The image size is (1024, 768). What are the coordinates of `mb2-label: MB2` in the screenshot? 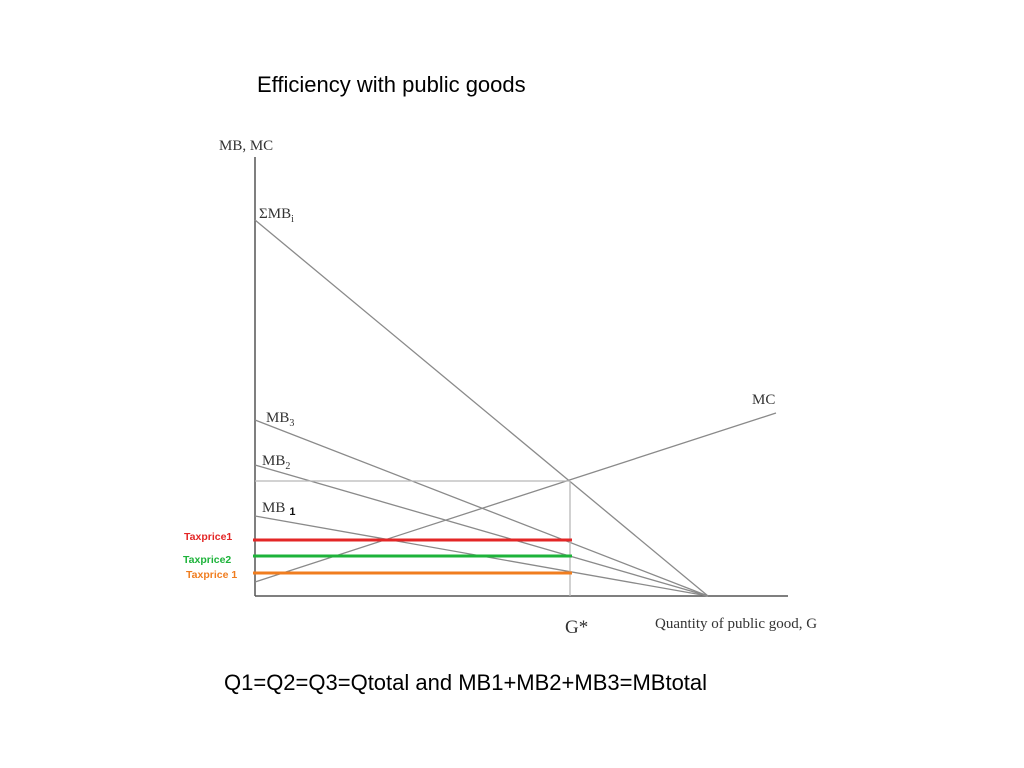 It's located at (276, 462).